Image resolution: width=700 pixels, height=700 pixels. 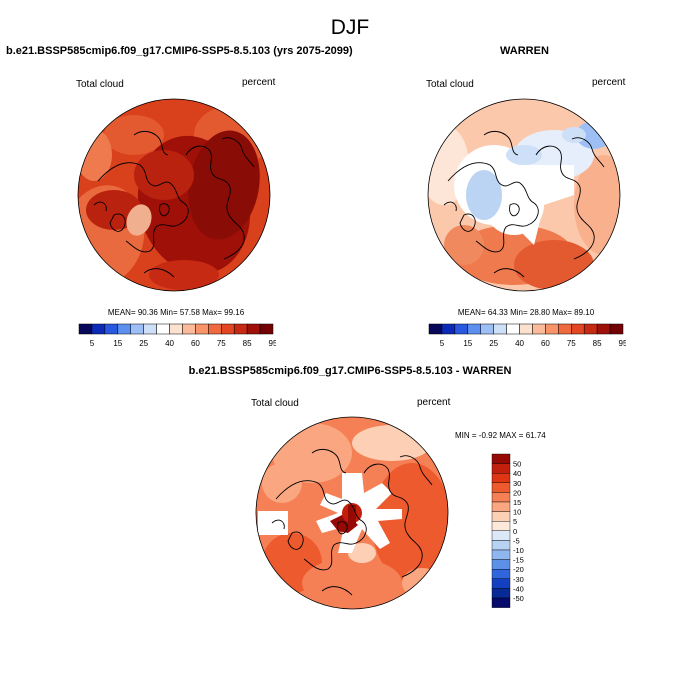 I want to click on colorbar-tick-label: 10, so click(x=517, y=512).